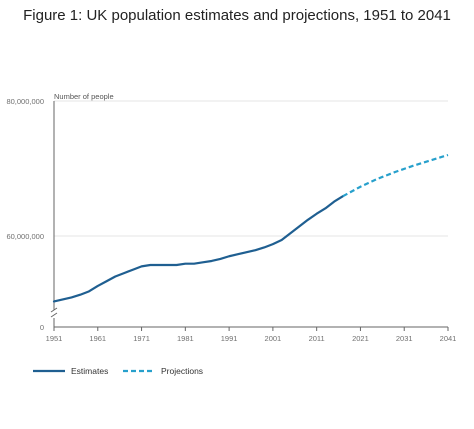  I want to click on x-tick-label: 1981, so click(185, 338).